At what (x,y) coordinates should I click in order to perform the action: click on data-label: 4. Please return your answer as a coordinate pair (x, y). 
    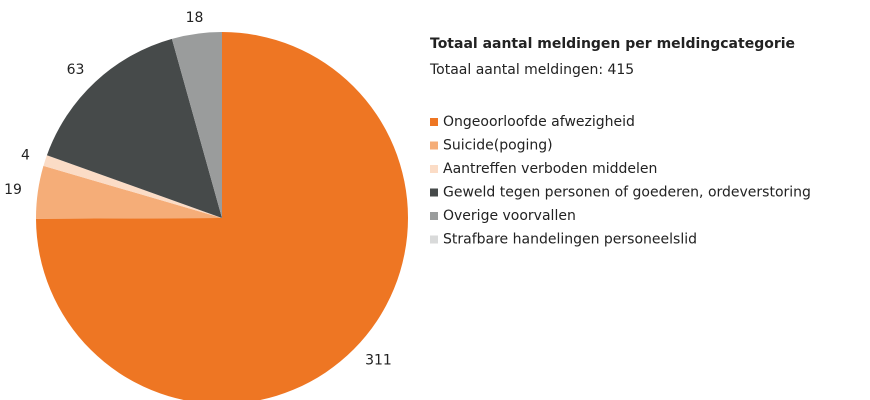
    Looking at the image, I should click on (25, 156).